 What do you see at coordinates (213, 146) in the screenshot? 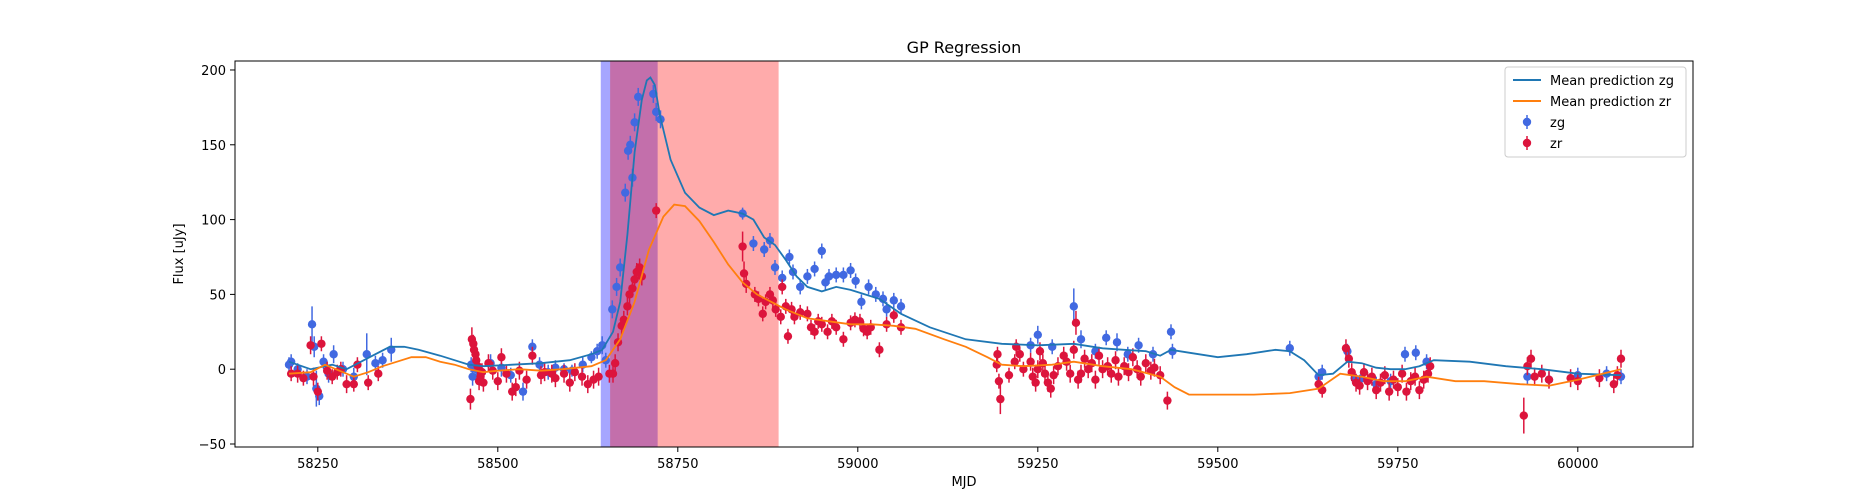
I see `y-tick-label: 150` at bounding box center [213, 146].